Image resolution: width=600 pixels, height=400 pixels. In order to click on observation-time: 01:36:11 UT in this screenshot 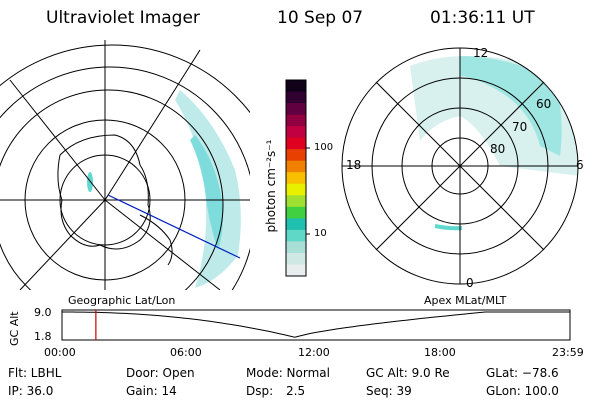, I will do `click(482, 18)`.